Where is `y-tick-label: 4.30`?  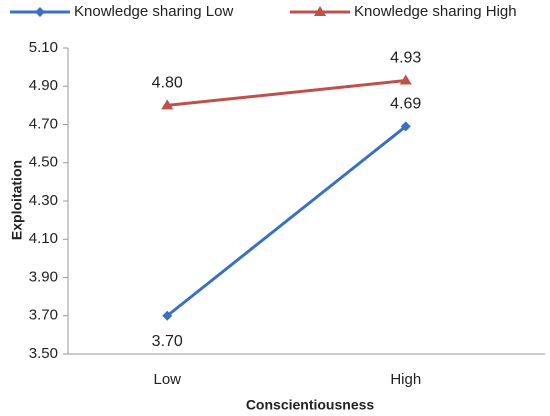 y-tick-label: 4.30 is located at coordinates (43, 200).